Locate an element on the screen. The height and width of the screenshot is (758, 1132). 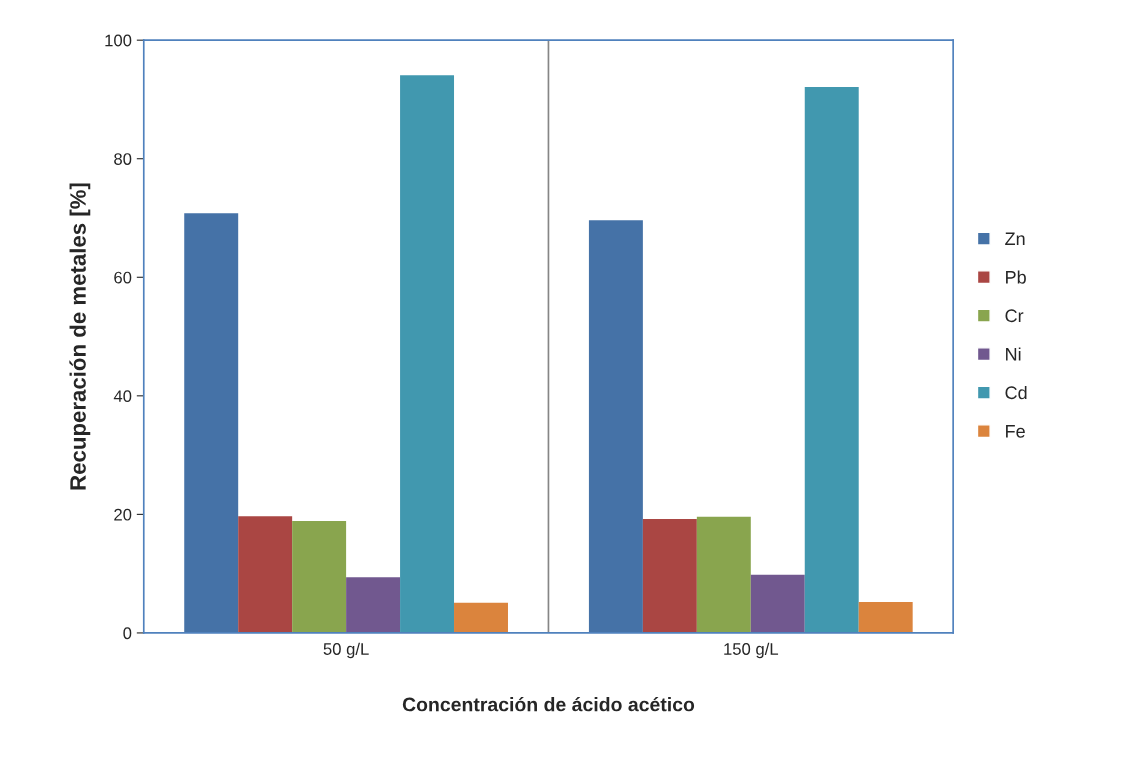
x-axis-title: Concentración de ácido acético is located at coordinates (548, 704).